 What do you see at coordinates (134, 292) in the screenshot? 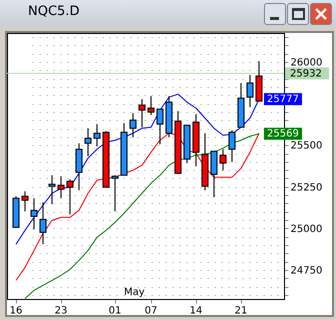
I see `annotation: May` at bounding box center [134, 292].